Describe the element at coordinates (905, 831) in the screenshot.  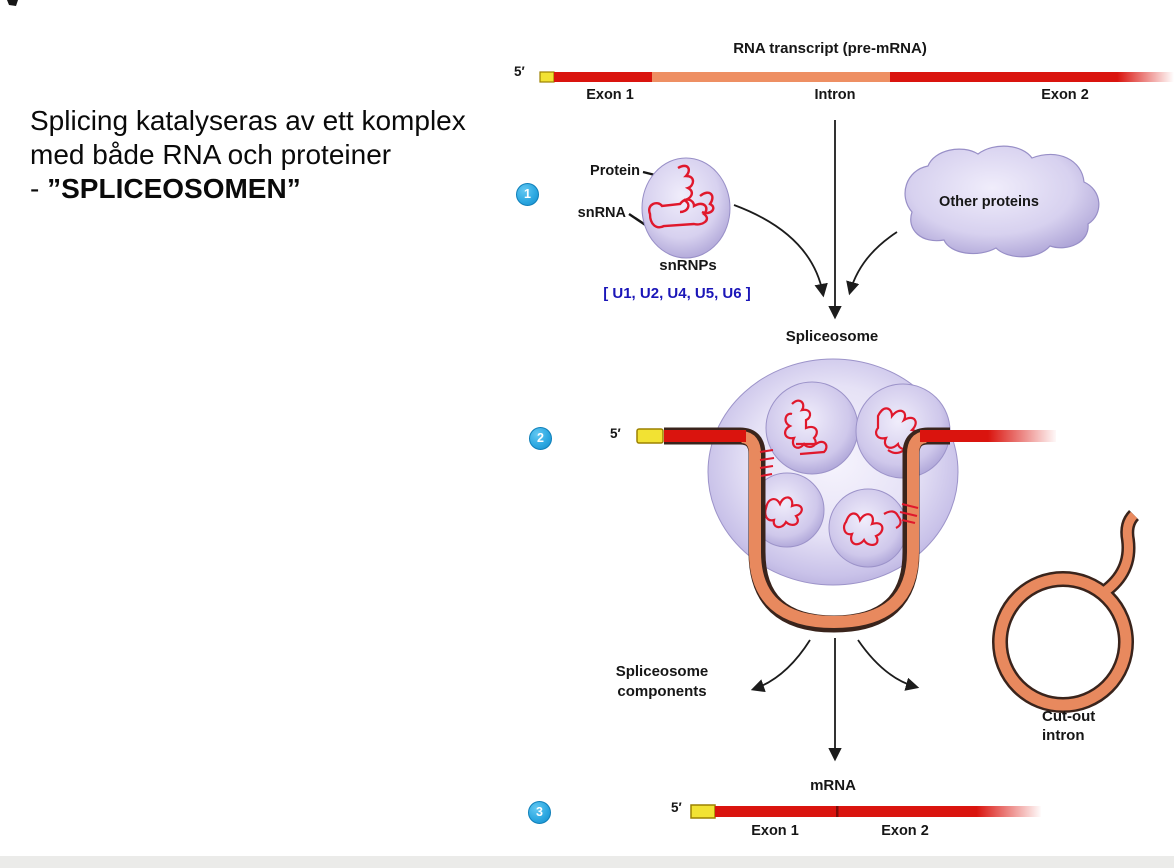
I see `exon2-label-bottom: Exon 2` at that location.